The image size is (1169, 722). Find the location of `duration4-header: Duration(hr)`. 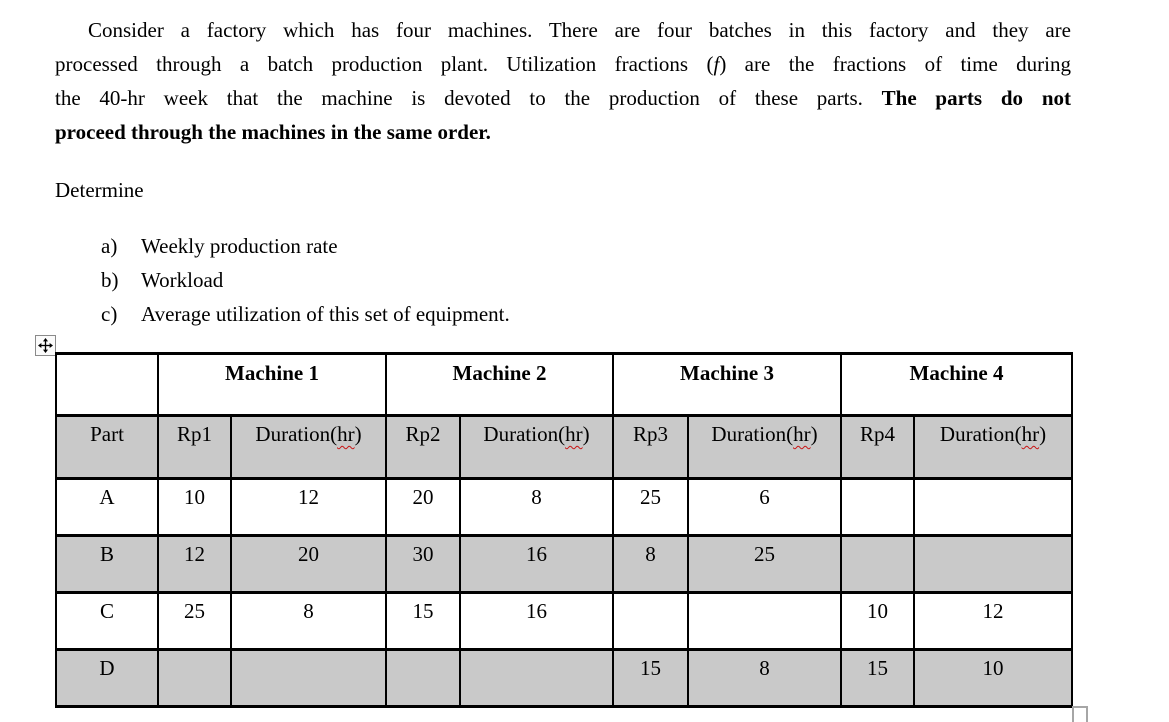

duration4-header: Duration(hr) is located at coordinates (993, 447).